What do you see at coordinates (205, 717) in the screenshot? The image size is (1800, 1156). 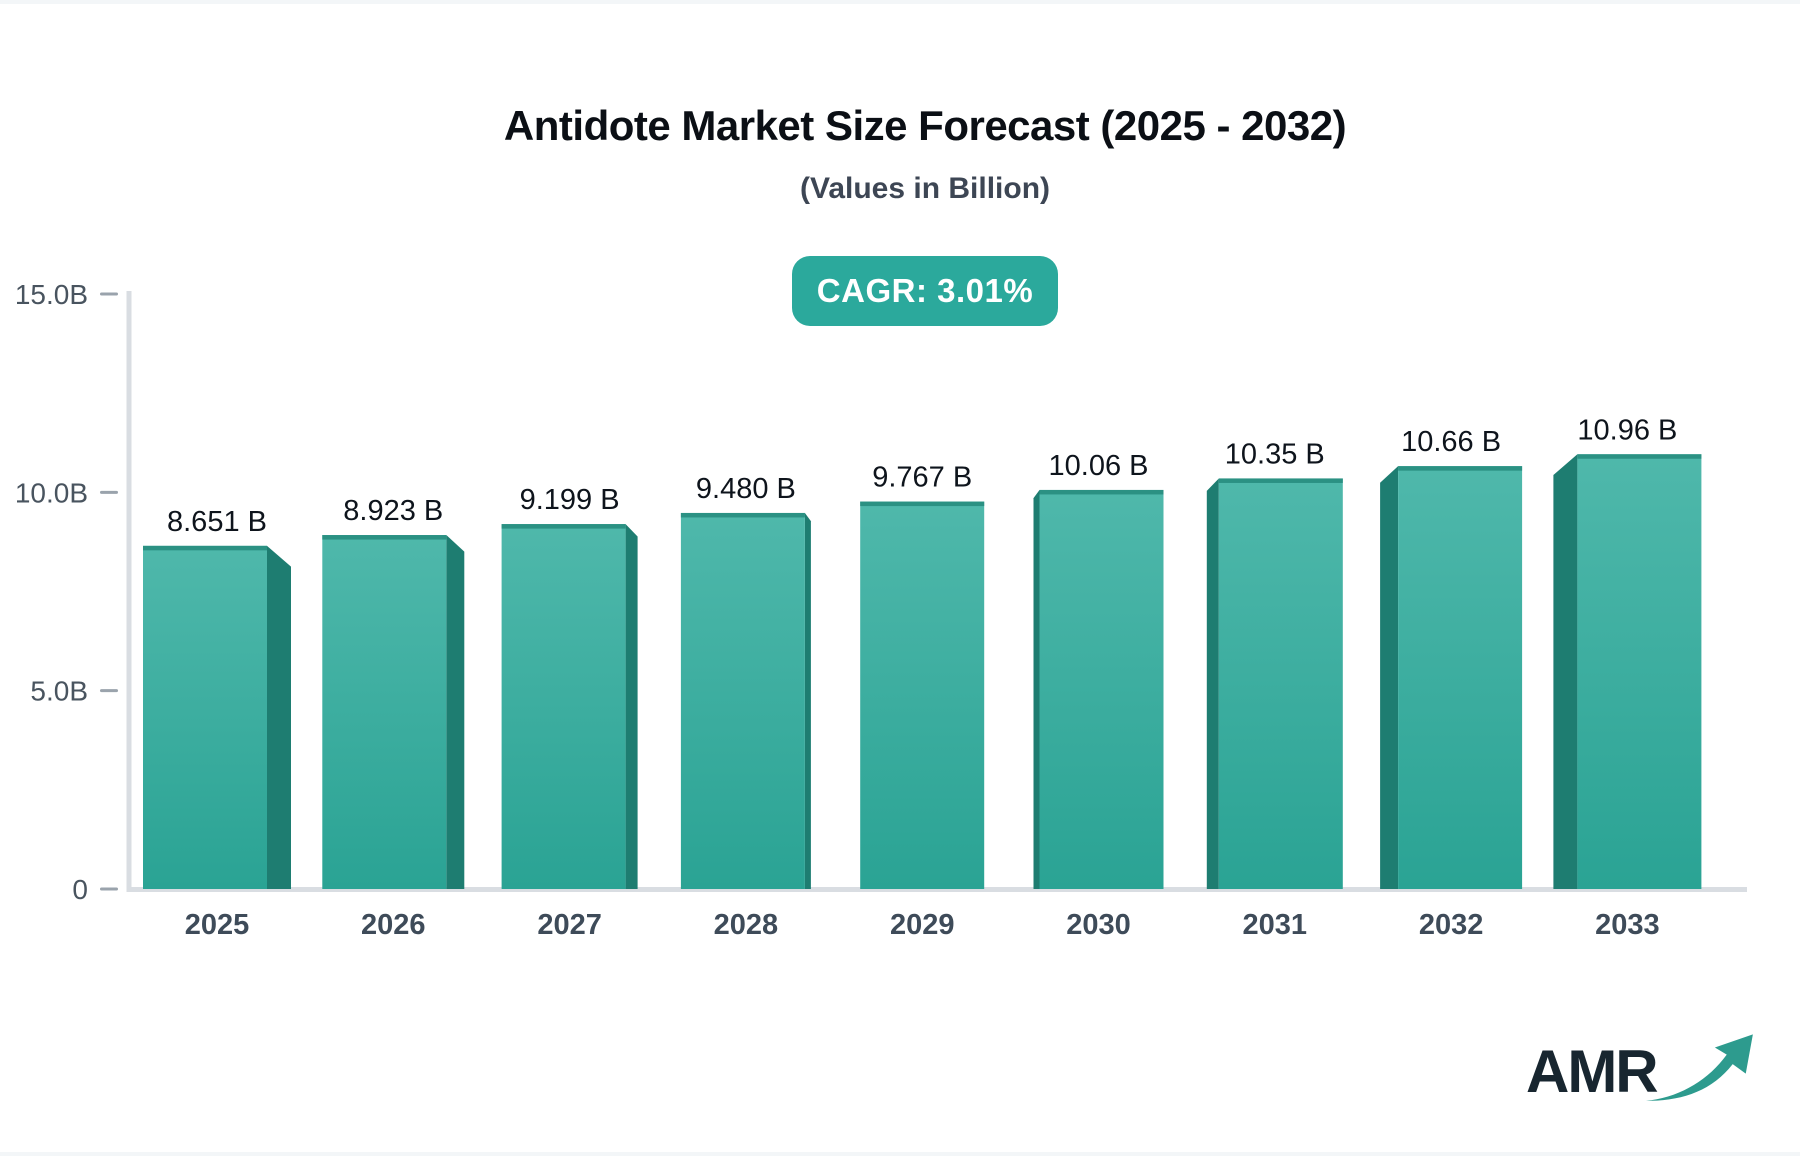 I see `bar-2025` at bounding box center [205, 717].